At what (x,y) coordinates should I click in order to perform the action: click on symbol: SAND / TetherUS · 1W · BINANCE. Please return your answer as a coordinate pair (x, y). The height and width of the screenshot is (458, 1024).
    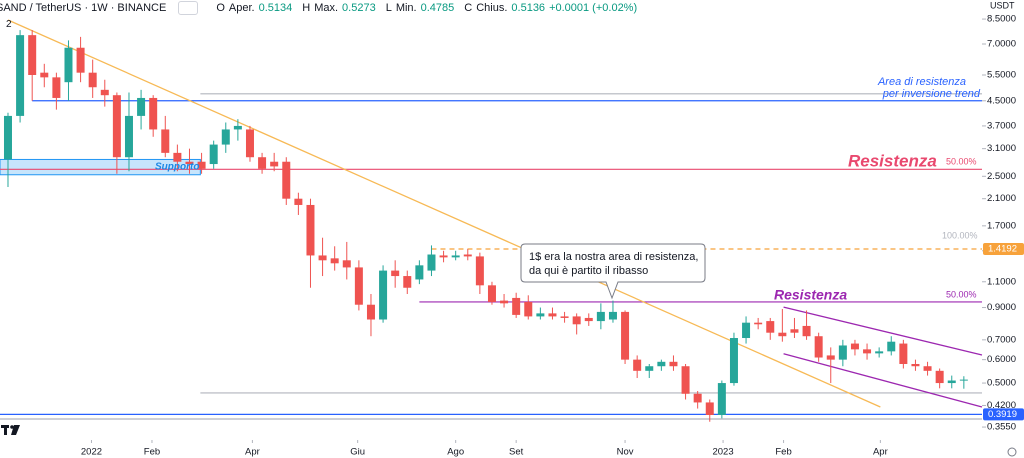
    Looking at the image, I should click on (83, 8).